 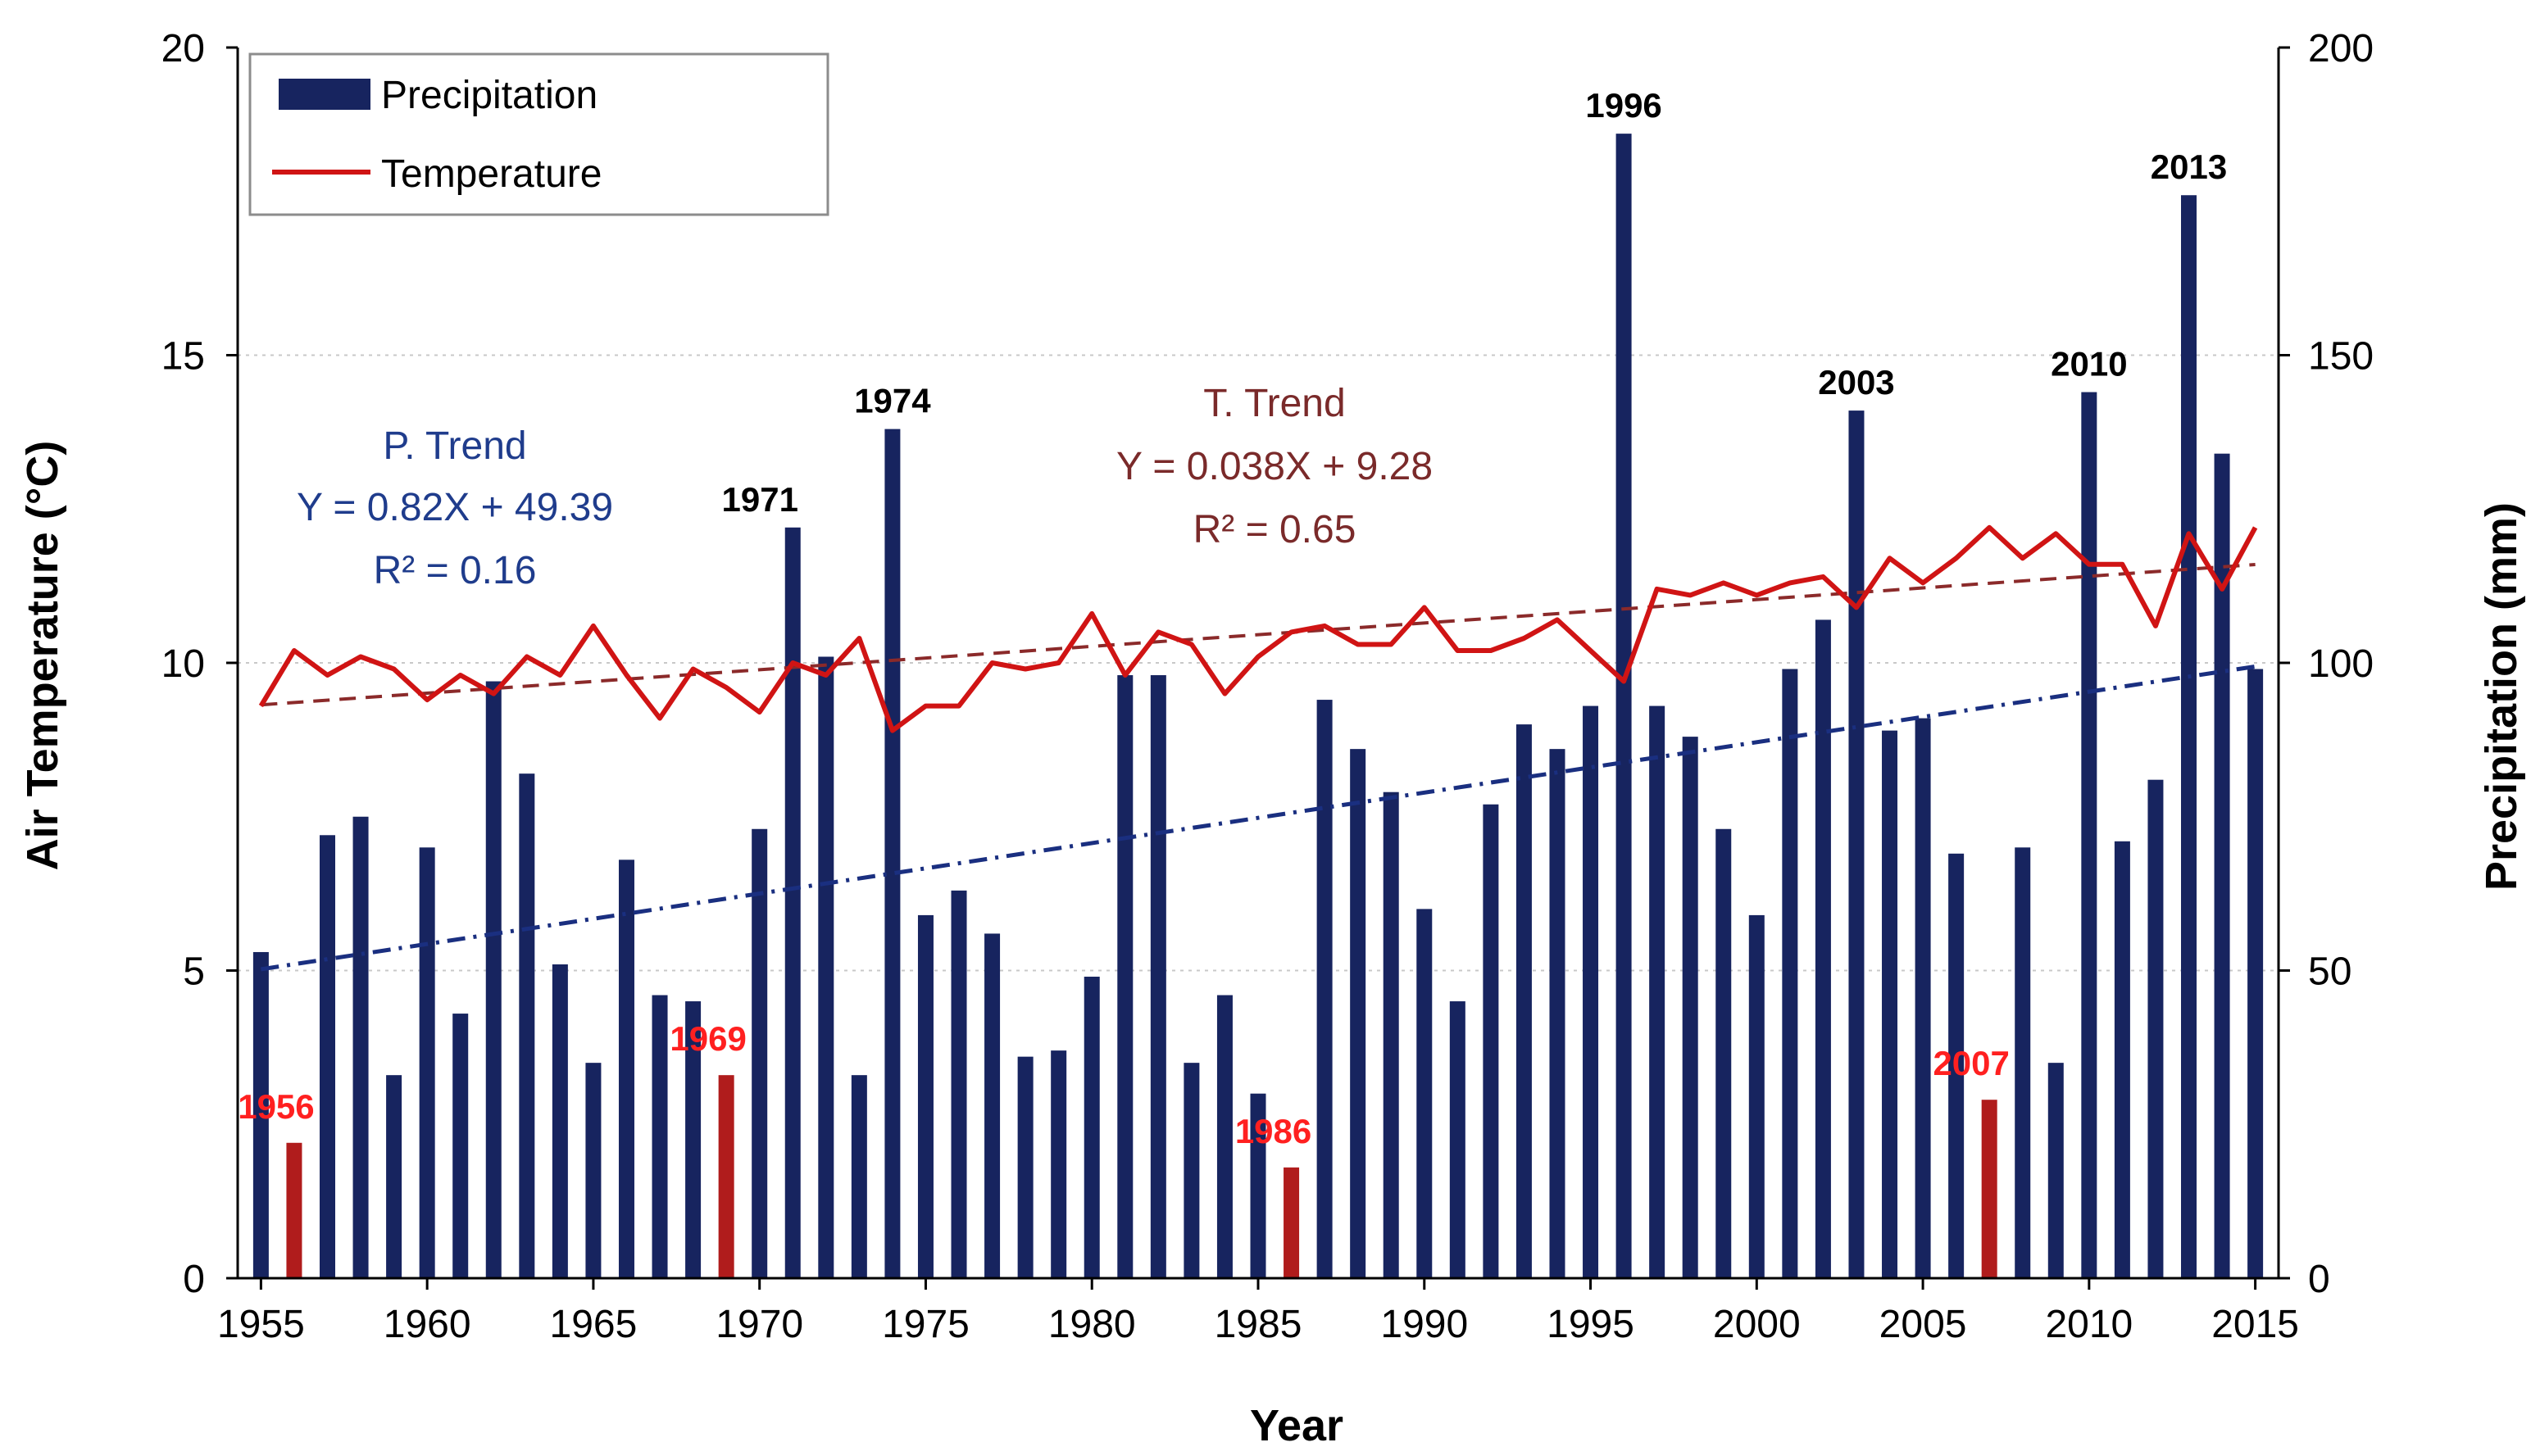 What do you see at coordinates (454, 446) in the screenshot?
I see `p-trend-title: P. Trend` at bounding box center [454, 446].